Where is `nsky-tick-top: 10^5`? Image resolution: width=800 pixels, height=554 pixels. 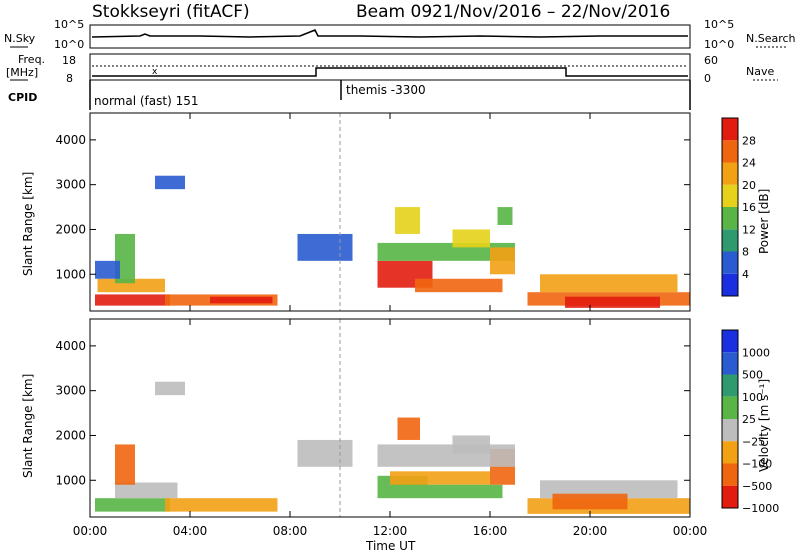
nsky-tick-top: 10^5 is located at coordinates (69, 24).